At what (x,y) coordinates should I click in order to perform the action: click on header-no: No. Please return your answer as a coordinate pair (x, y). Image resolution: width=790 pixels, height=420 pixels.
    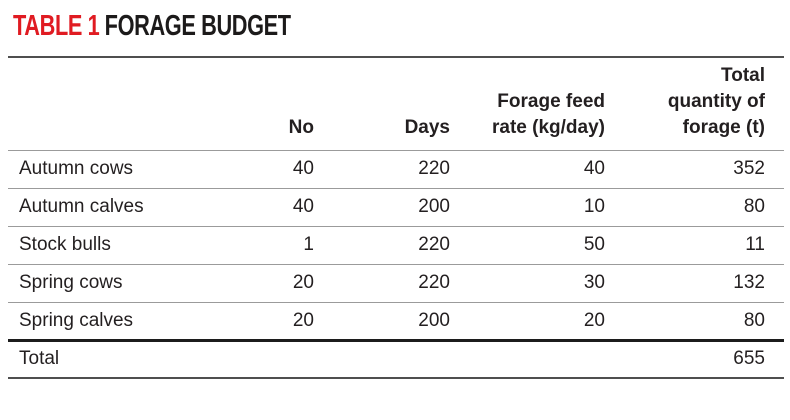
    Looking at the image, I should click on (301, 127).